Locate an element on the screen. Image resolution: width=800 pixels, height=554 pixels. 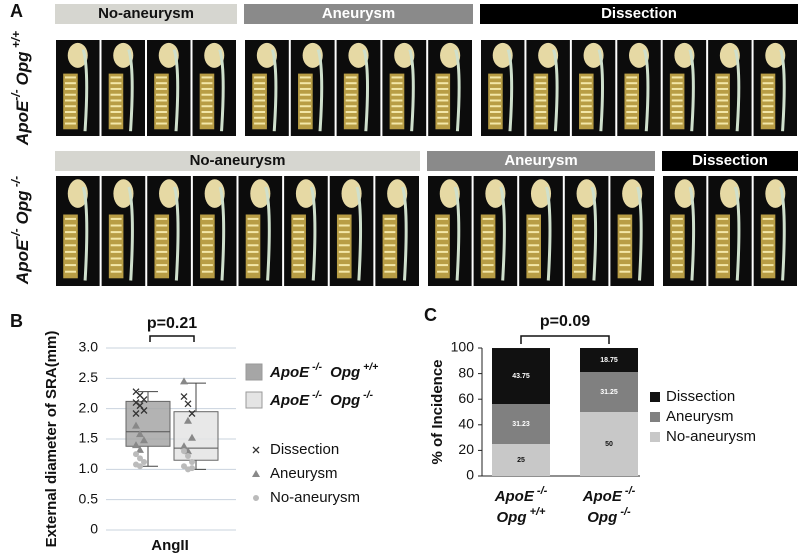
row-label: ApoE-/-Opg -/- is located at coordinates (20, 230).